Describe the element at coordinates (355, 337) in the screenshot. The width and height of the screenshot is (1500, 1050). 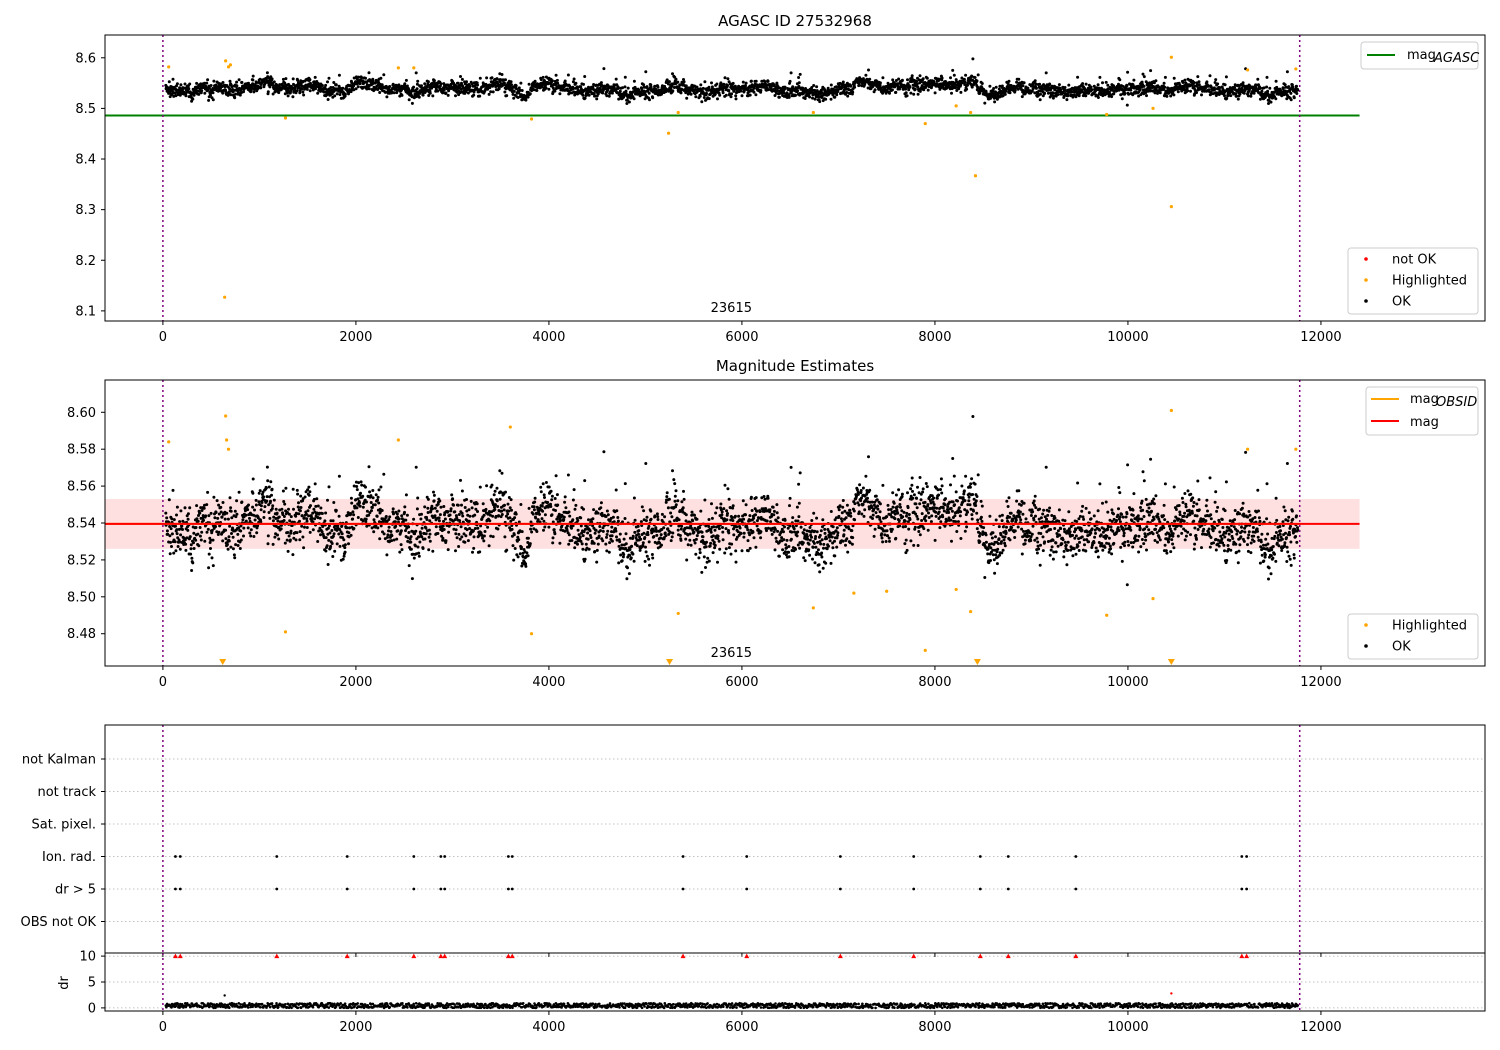
I see `x-tick-label: 2000` at that location.